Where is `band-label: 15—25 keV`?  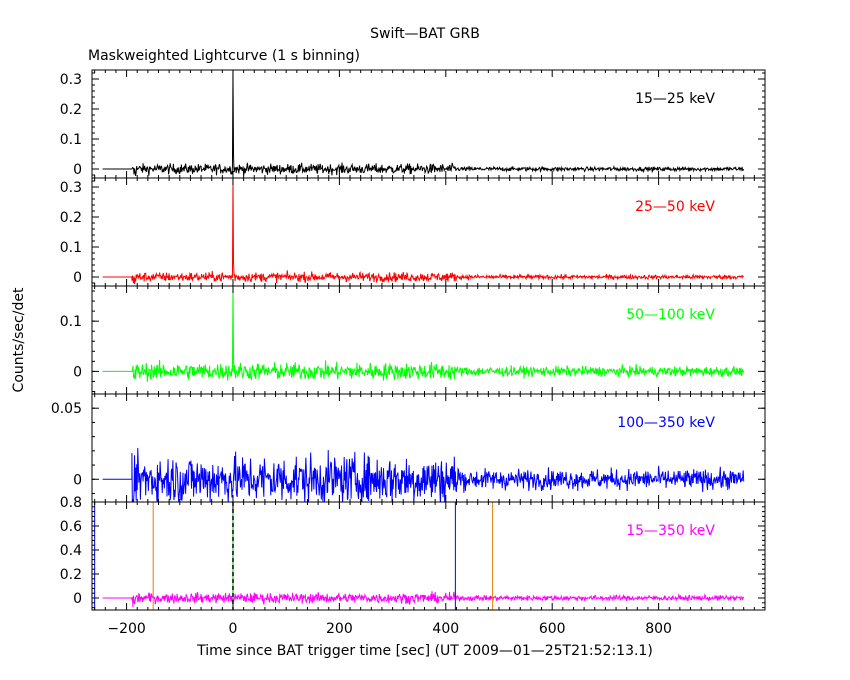
band-label: 15—25 keV is located at coordinates (675, 99).